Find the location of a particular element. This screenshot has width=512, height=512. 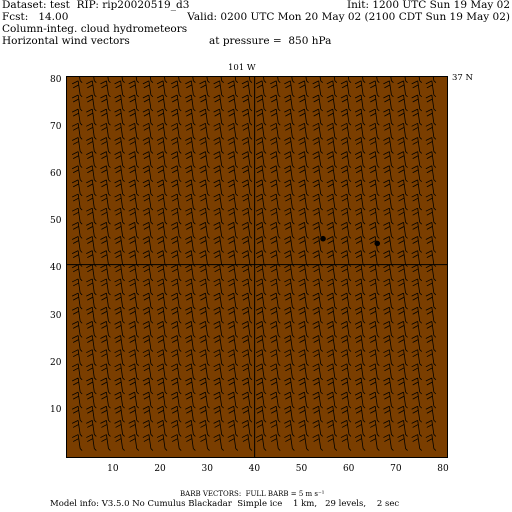

y-tick-label: 30 is located at coordinates (56, 315).